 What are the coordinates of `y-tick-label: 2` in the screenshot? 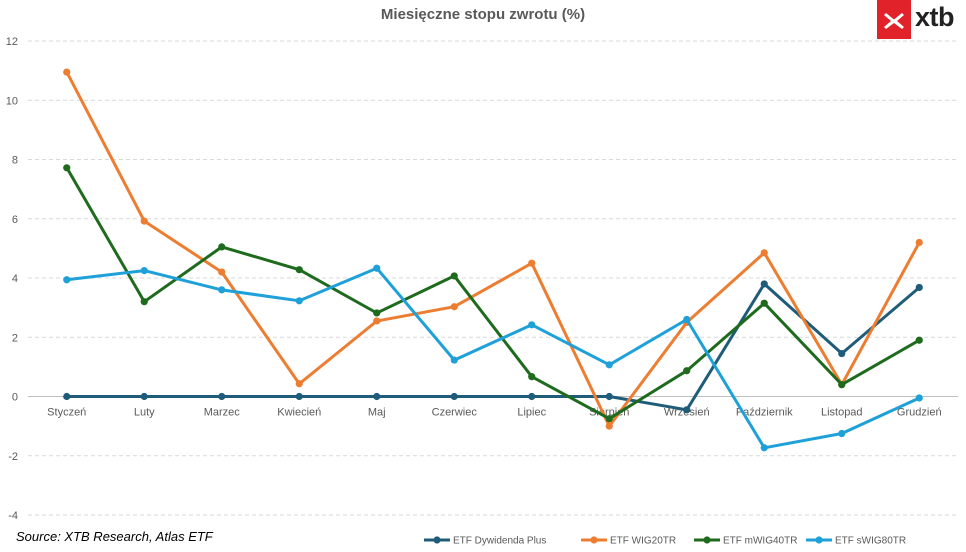 It's located at (15, 338).